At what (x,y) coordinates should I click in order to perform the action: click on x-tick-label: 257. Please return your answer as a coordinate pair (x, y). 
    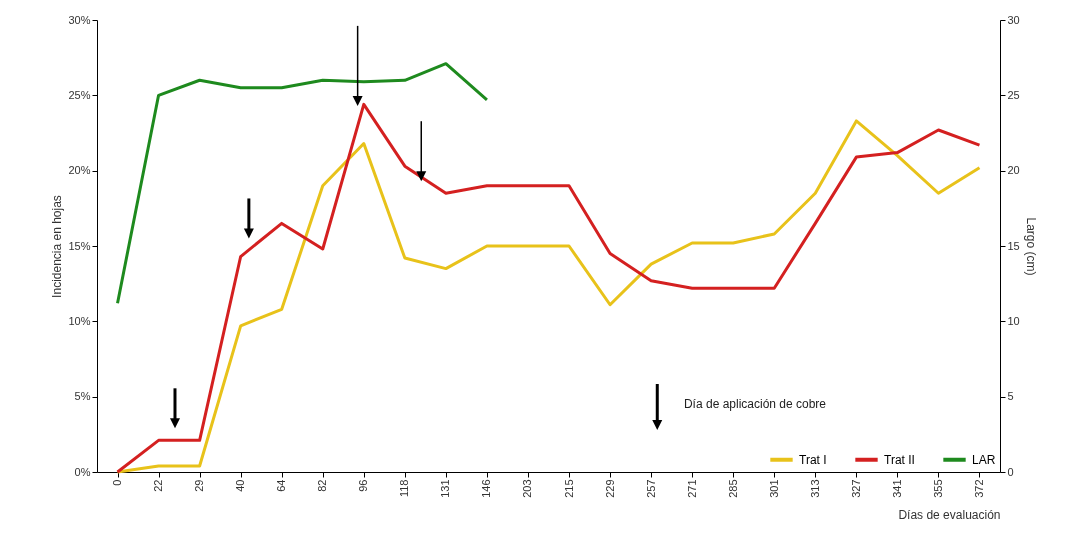
    Looking at the image, I should click on (650, 488).